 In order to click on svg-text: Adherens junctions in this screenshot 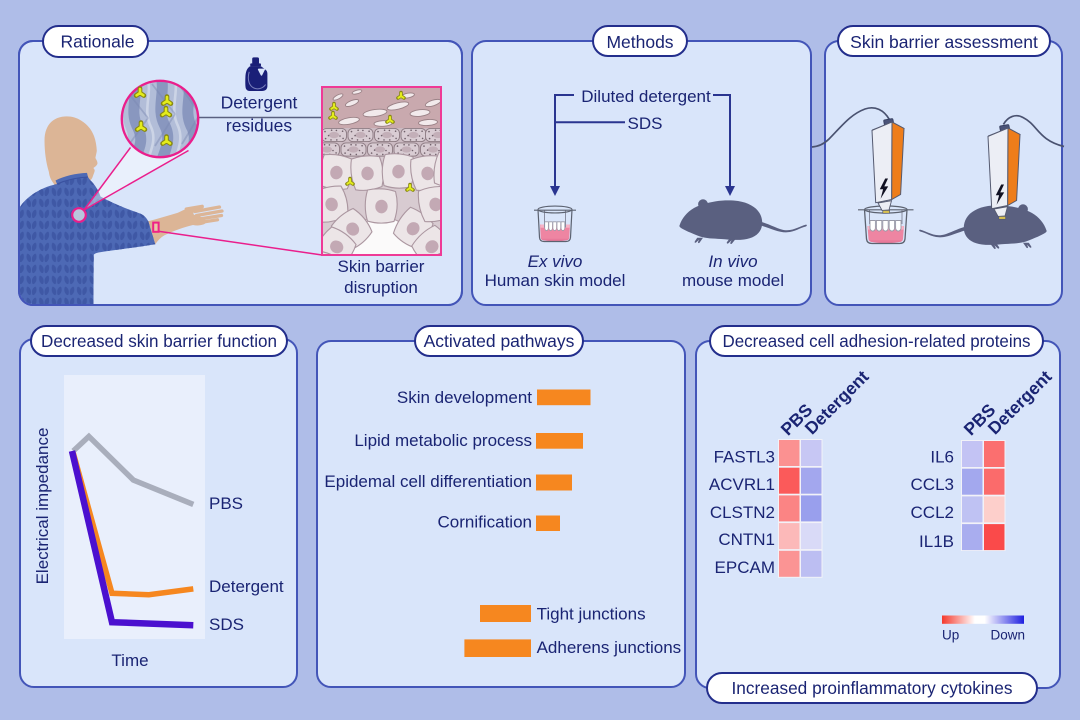, I will do `click(609, 647)`.